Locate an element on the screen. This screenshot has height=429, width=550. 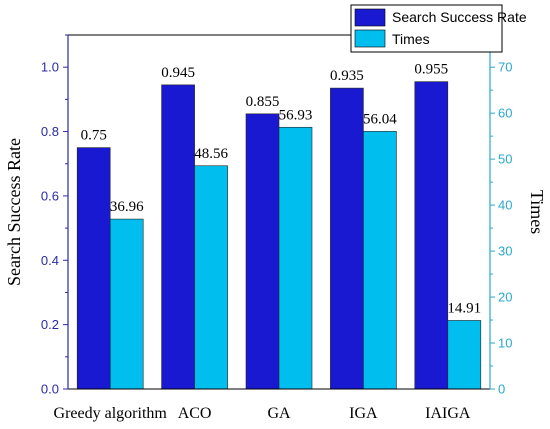
bar-times-iaiga is located at coordinates (464, 355).